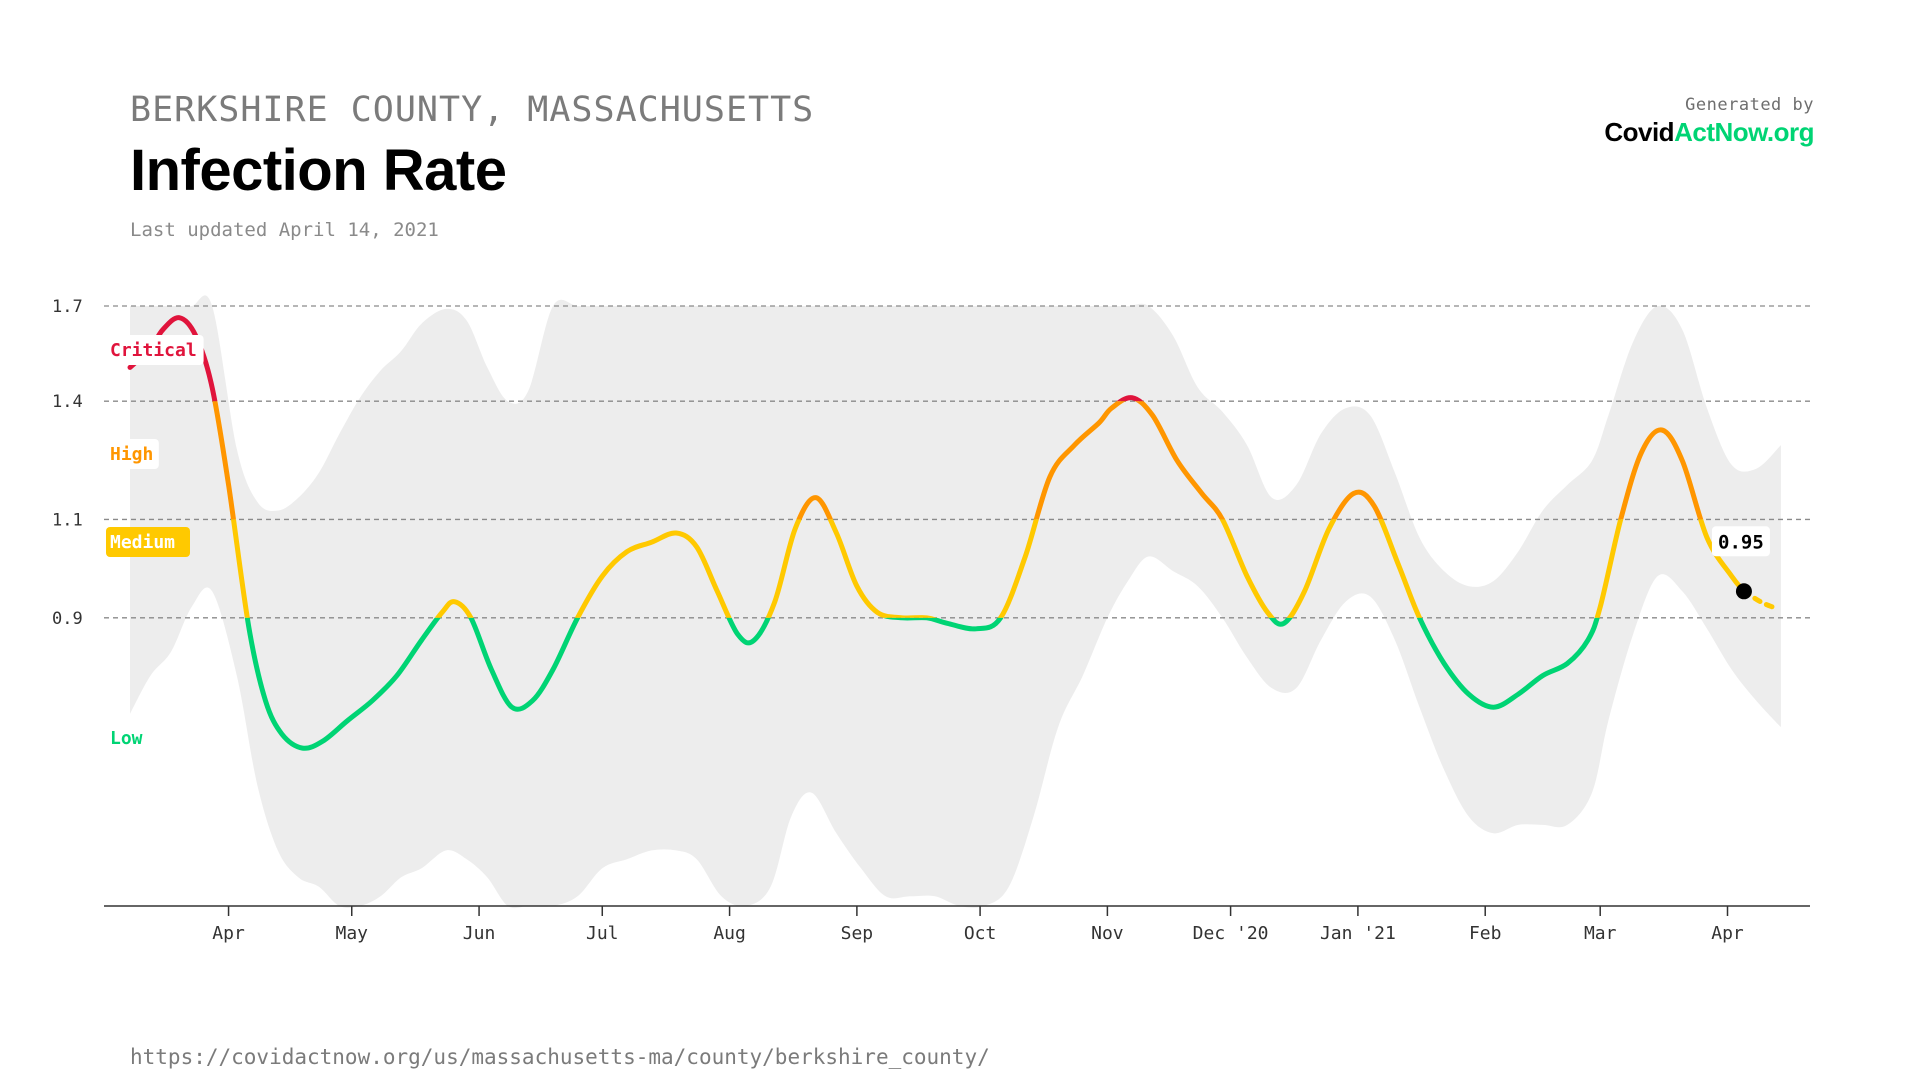  I want to click on covid-act-now-logo: CovidActNow.org, so click(1709, 132).